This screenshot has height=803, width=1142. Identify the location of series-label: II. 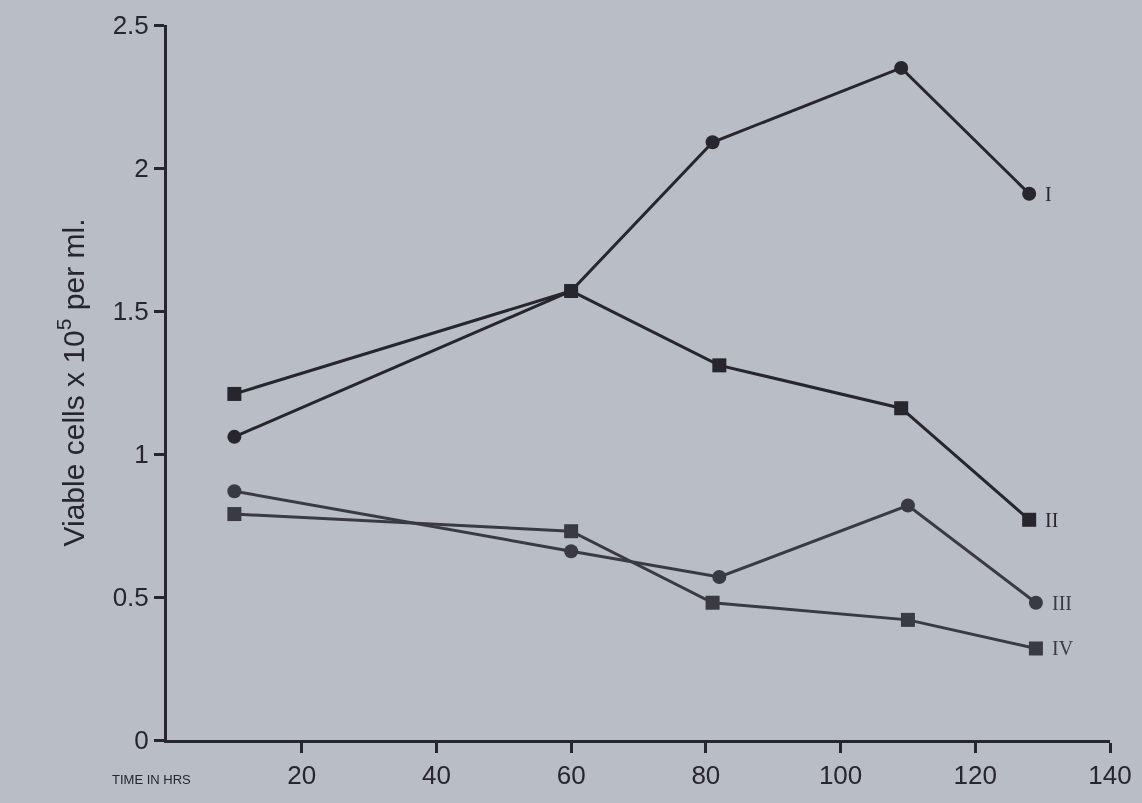
(1052, 520).